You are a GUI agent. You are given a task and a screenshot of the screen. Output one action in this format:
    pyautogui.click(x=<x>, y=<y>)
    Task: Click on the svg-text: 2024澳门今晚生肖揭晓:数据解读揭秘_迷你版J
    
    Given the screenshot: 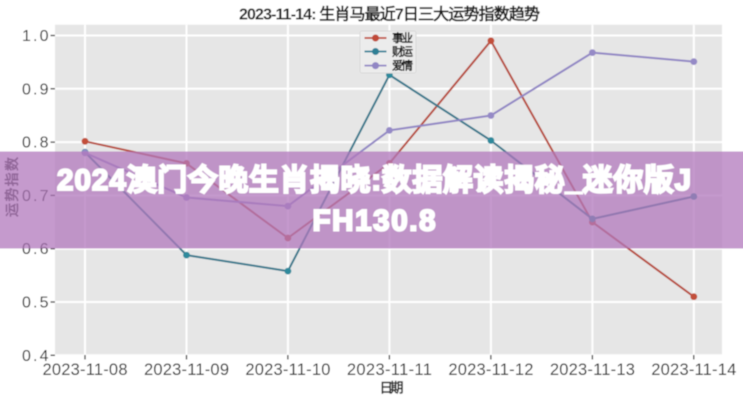 What is the action you would take?
    pyautogui.click(x=374, y=180)
    